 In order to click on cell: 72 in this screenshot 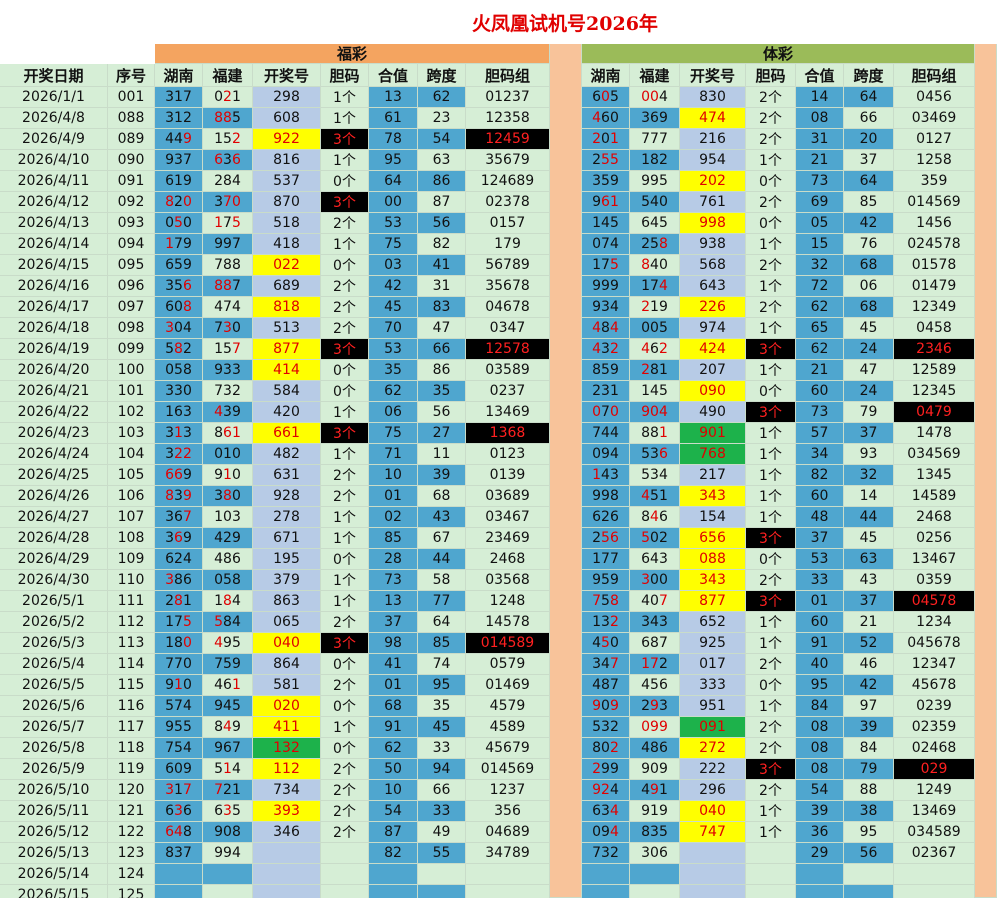, I will do `click(820, 286)`.